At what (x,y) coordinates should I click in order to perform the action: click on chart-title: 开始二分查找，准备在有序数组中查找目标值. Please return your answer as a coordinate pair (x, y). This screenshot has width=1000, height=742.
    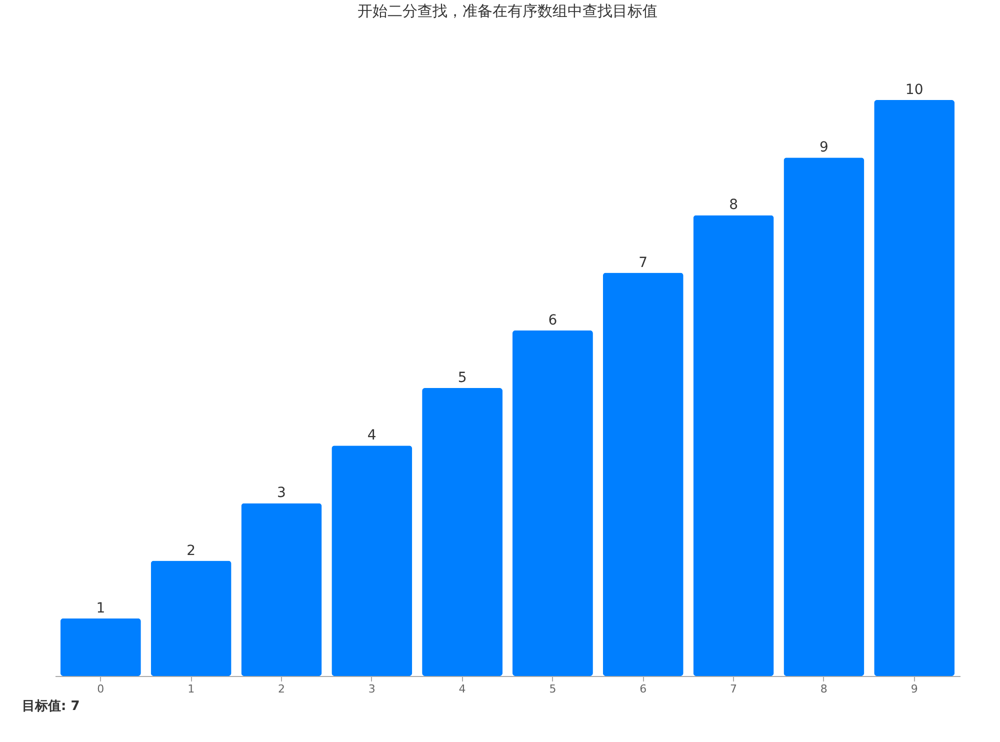
    Looking at the image, I should click on (508, 11).